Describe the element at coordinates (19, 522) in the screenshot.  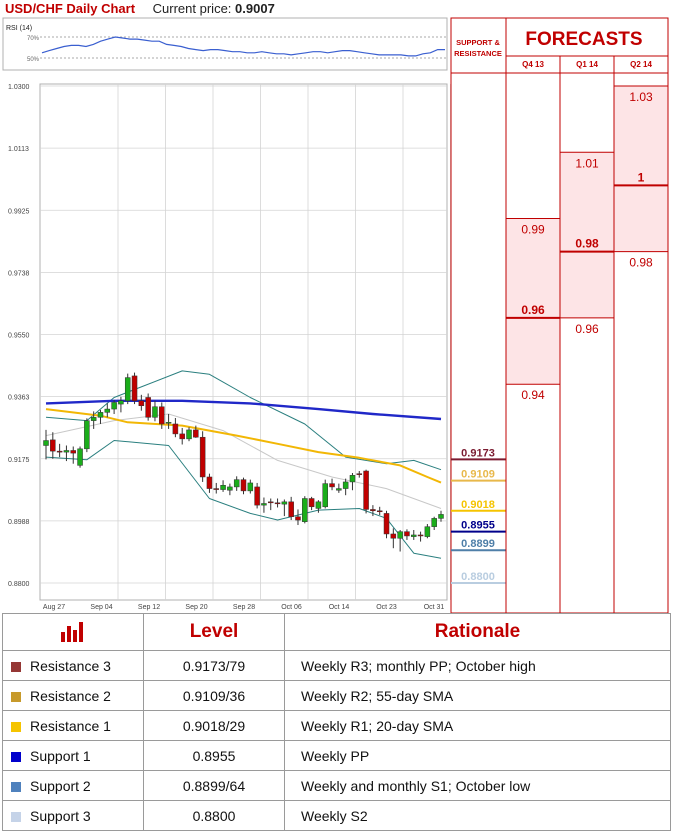
I see `y-tick-label: 0.8988` at that location.